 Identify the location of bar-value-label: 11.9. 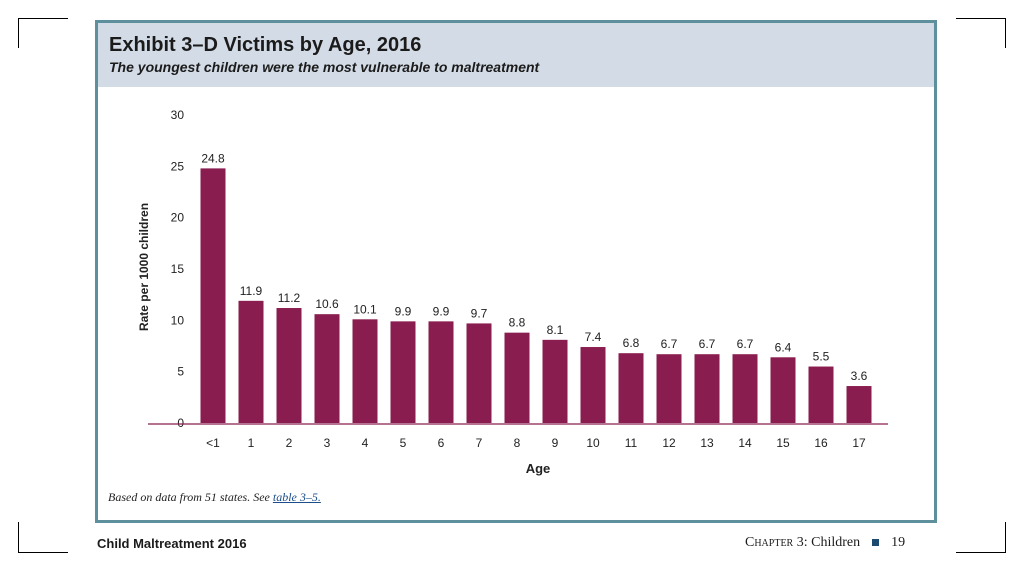
(251, 291).